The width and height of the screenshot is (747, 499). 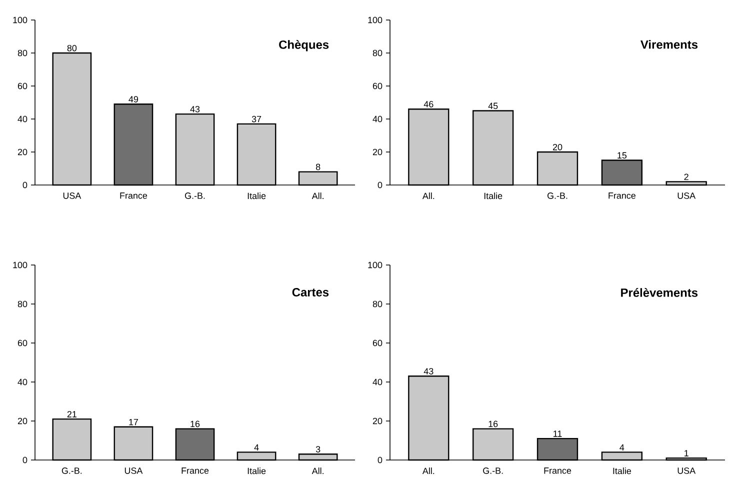 What do you see at coordinates (686, 177) in the screenshot?
I see `data-label: 2` at bounding box center [686, 177].